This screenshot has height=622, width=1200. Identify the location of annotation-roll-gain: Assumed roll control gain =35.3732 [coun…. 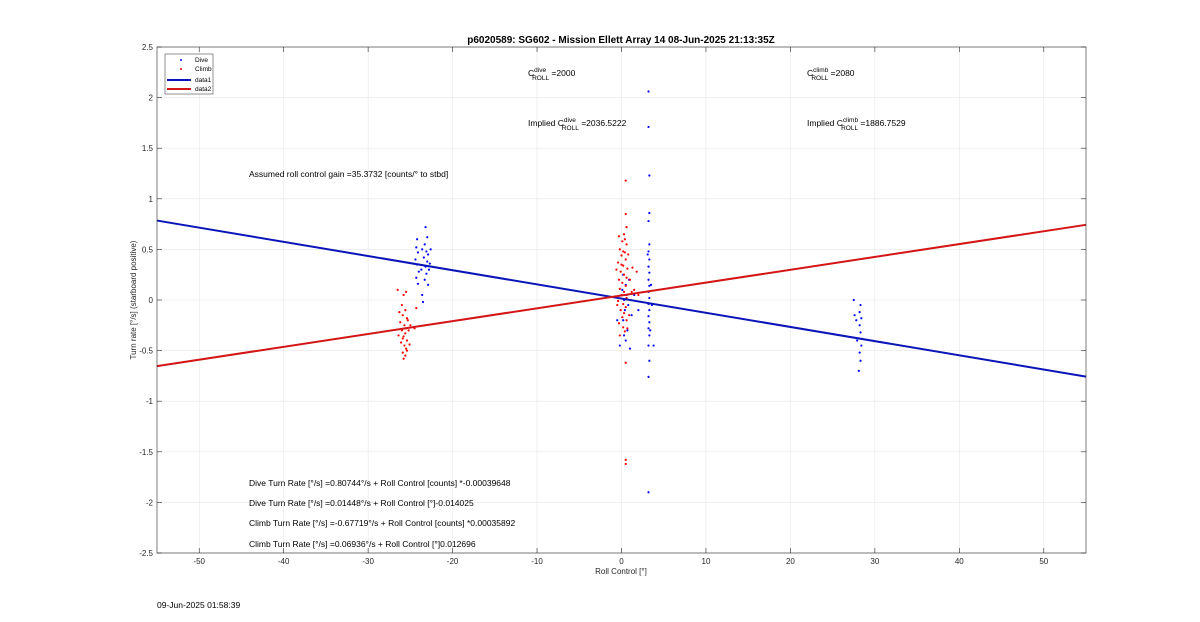
(348, 174).